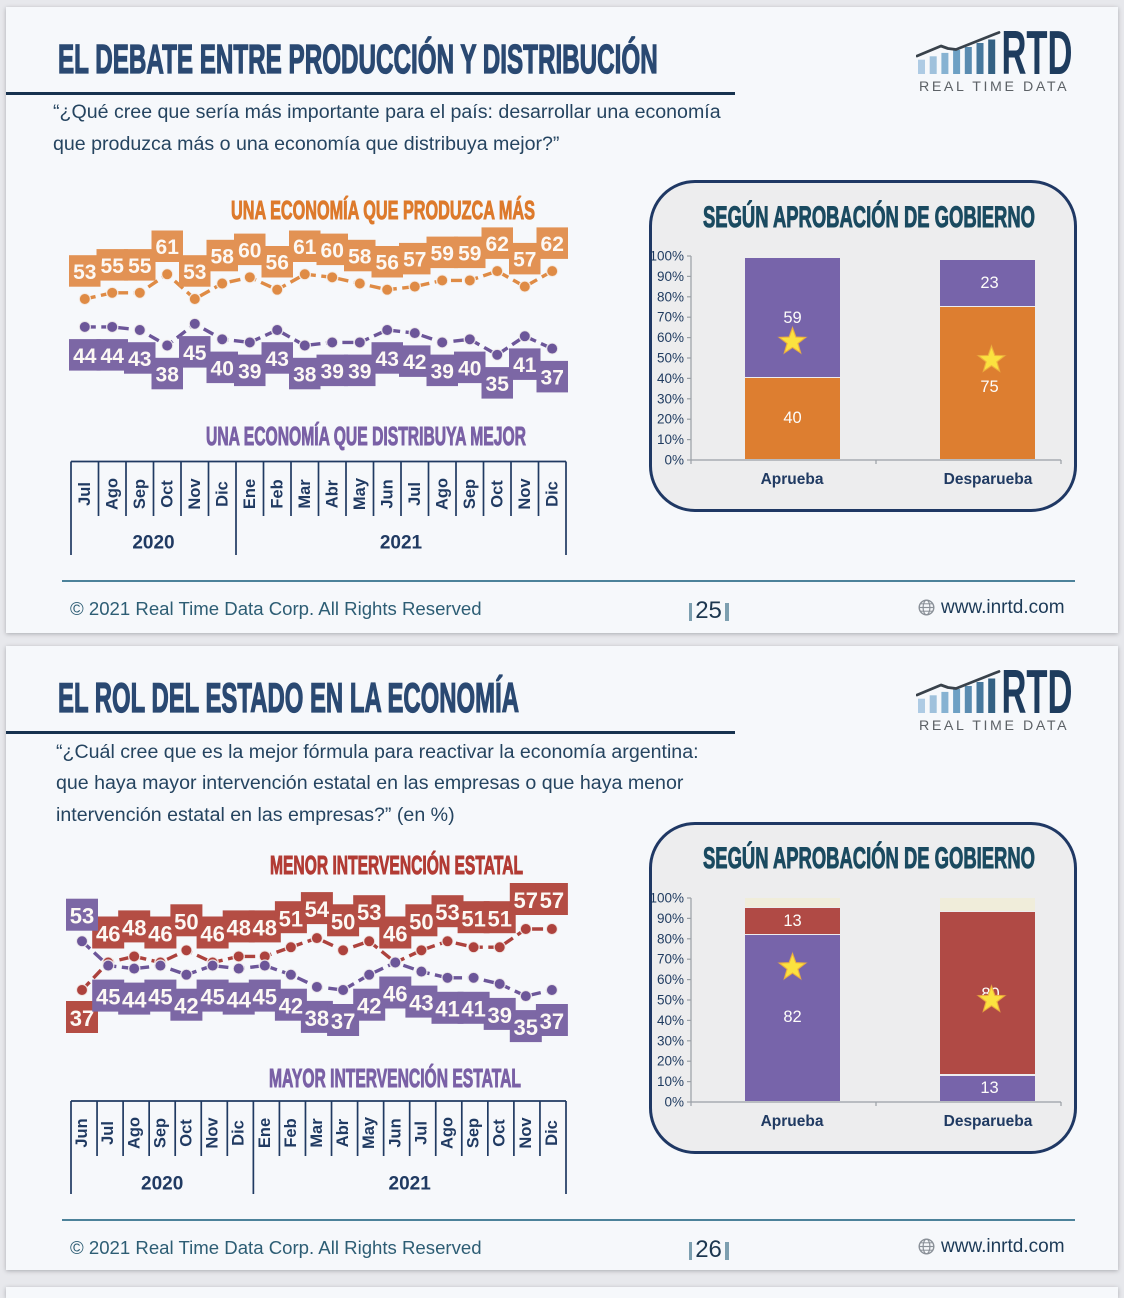 The image size is (1124, 1298). I want to click on svg-text: 54, so click(317, 909).